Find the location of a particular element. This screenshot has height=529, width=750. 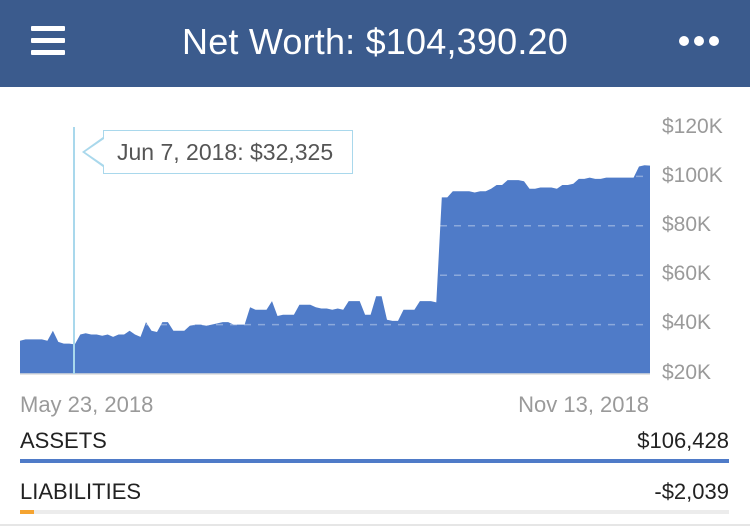

liabilities-value: -$2,039 is located at coordinates (691, 491).